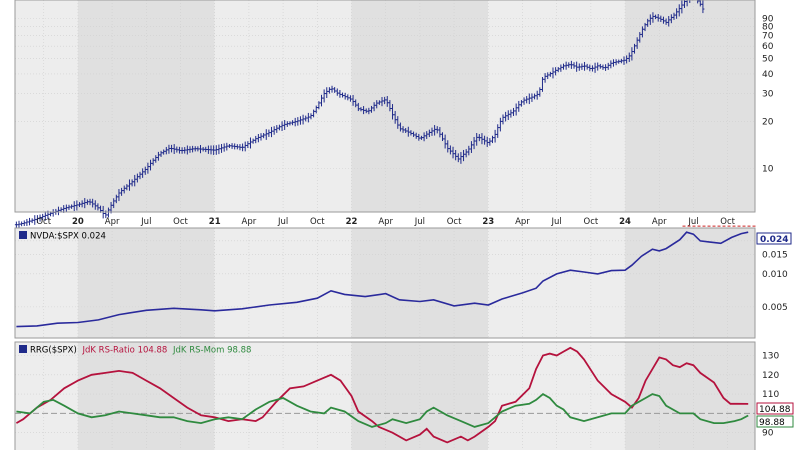 The image size is (800, 454). What do you see at coordinates (768, 122) in the screenshot?
I see `y-tick-label: 20` at bounding box center [768, 122].